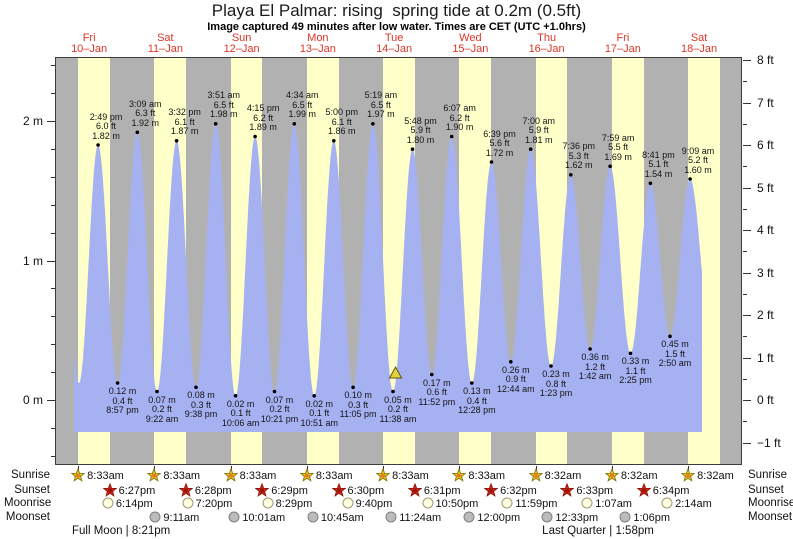  I want to click on high-tide-label: 7:36 pm 5.3 ft 1.62 m, so click(579, 156).